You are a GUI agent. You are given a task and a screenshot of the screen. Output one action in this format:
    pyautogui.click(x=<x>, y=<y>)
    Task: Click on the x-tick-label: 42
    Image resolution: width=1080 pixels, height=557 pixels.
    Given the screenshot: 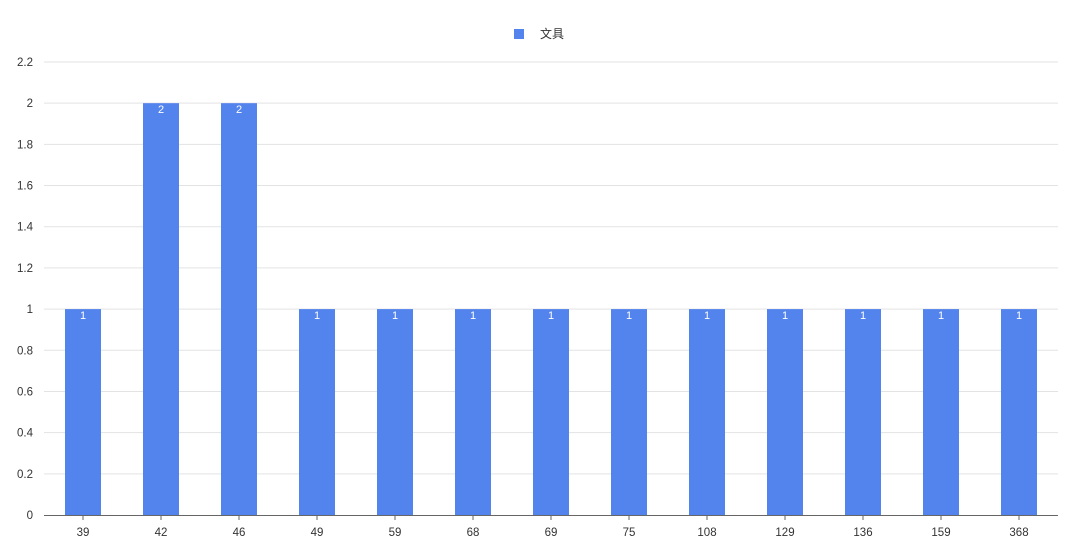 What is the action you would take?
    pyautogui.click(x=161, y=533)
    